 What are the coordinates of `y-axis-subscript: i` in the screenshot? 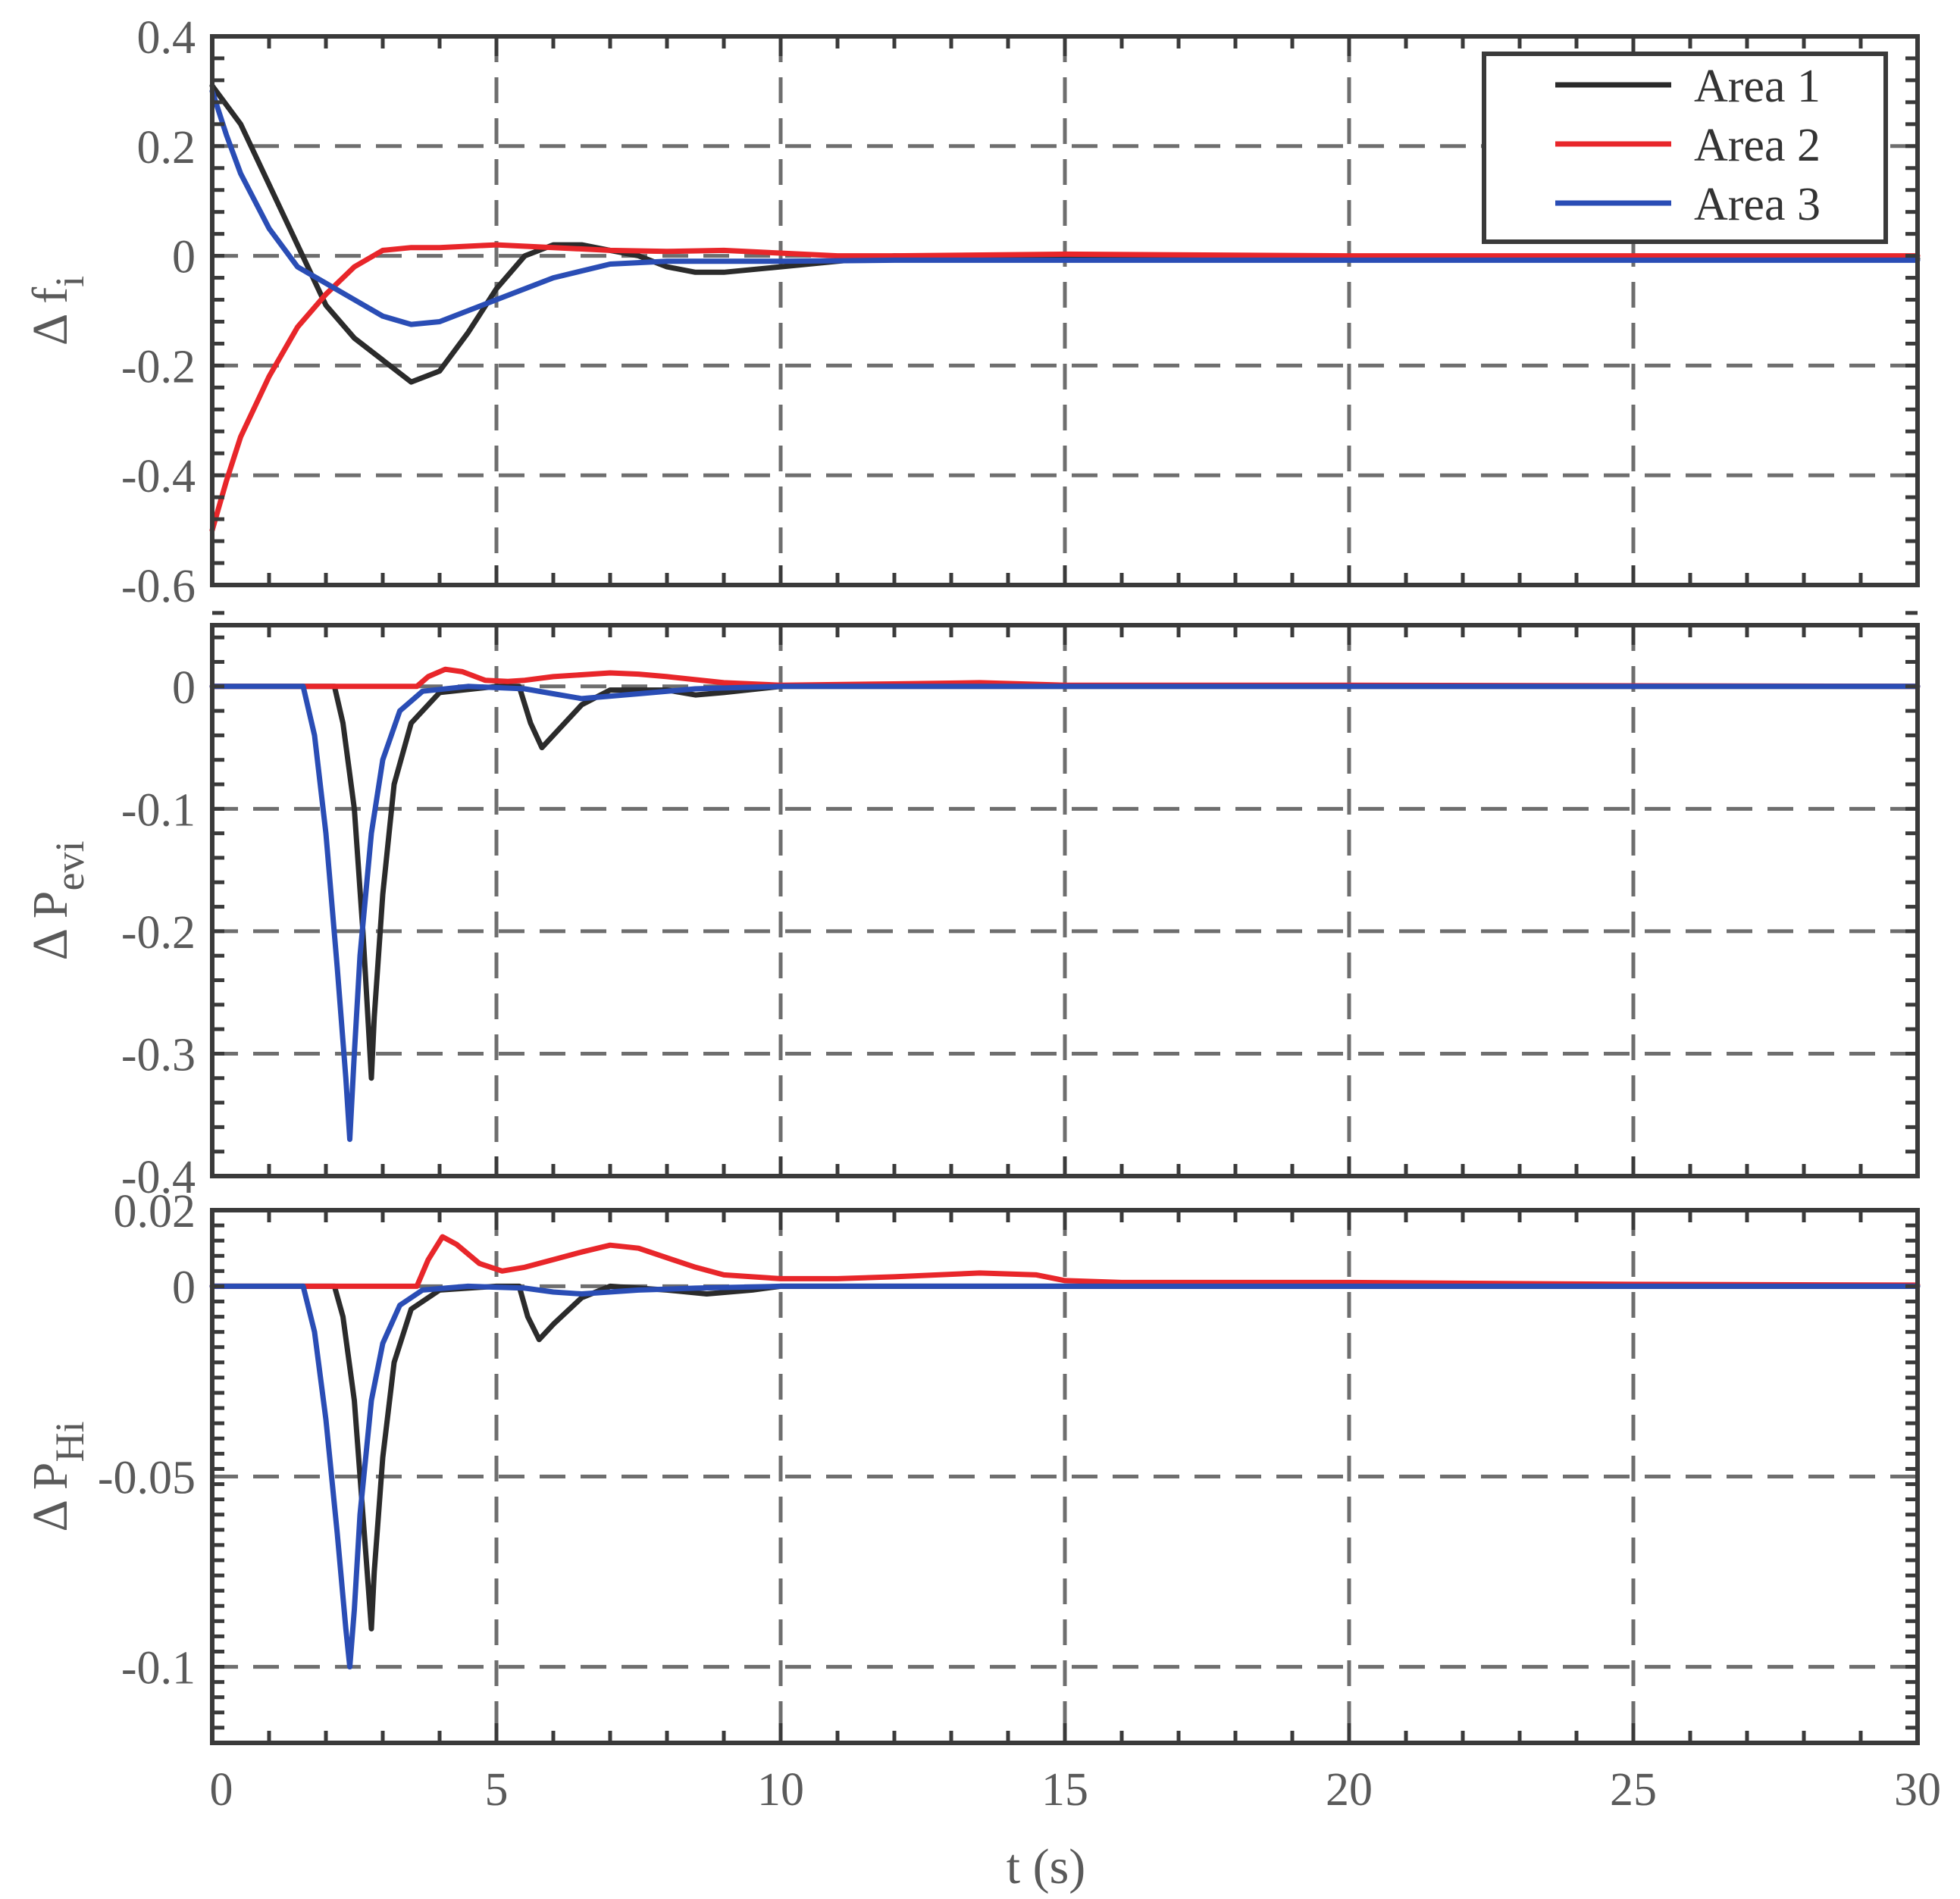 It's located at (69, 281).